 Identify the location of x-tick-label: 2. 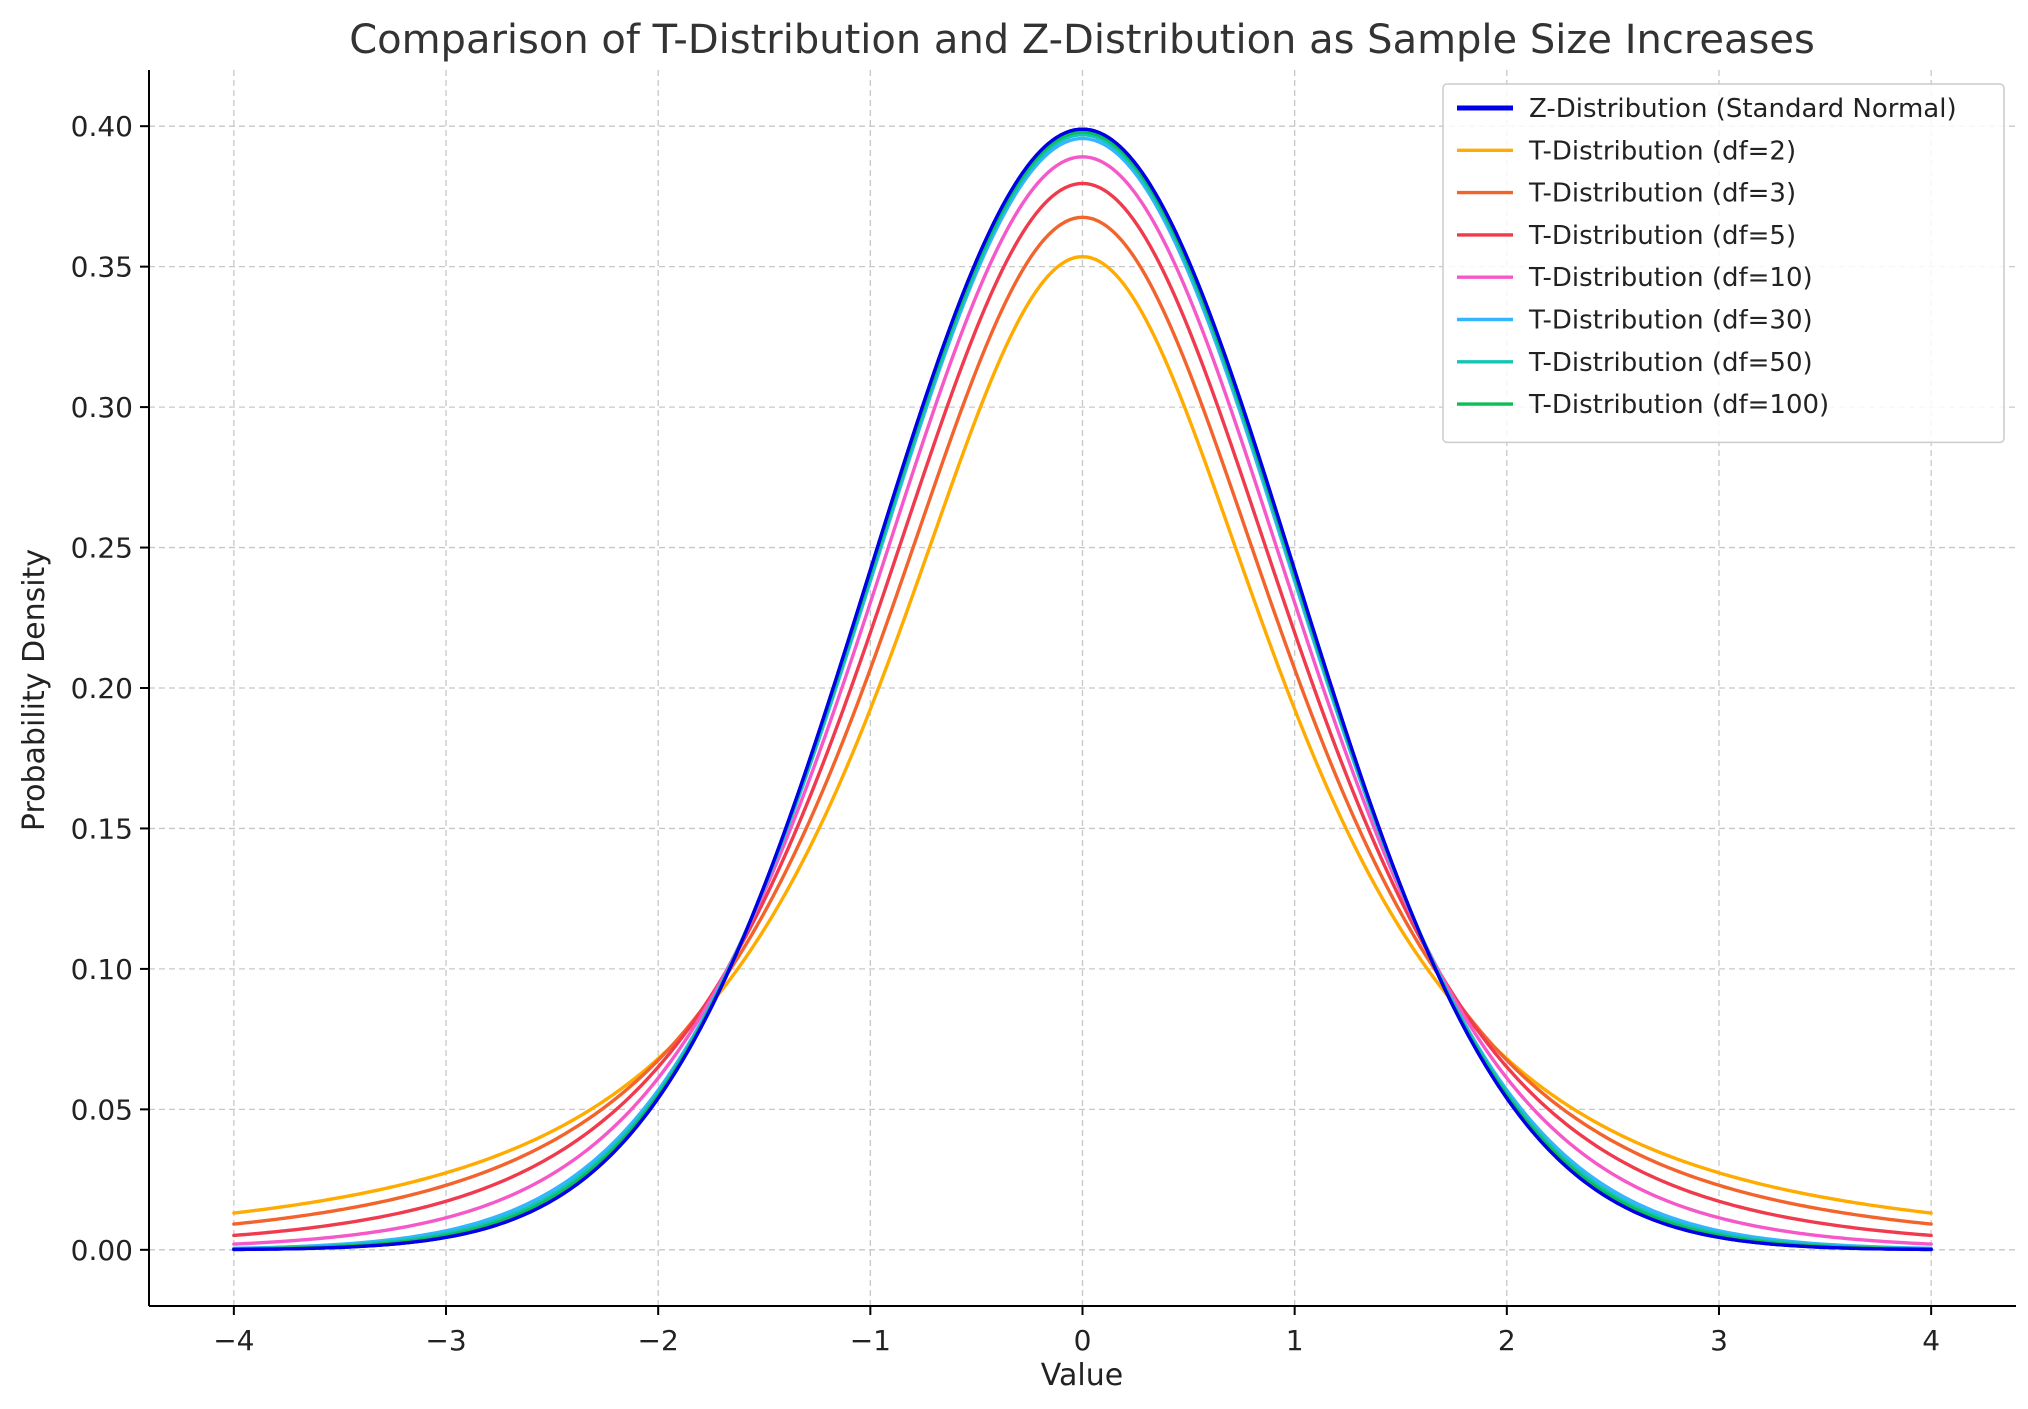
(1507, 1340).